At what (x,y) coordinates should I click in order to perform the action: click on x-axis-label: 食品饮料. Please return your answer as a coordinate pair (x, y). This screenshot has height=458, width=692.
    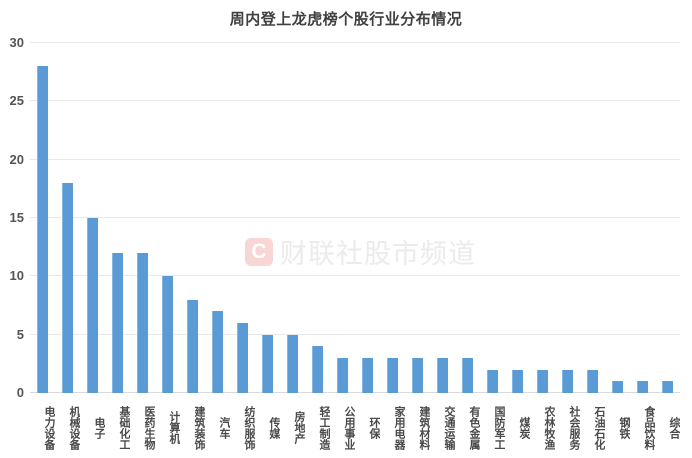
    Looking at the image, I should click on (649, 427).